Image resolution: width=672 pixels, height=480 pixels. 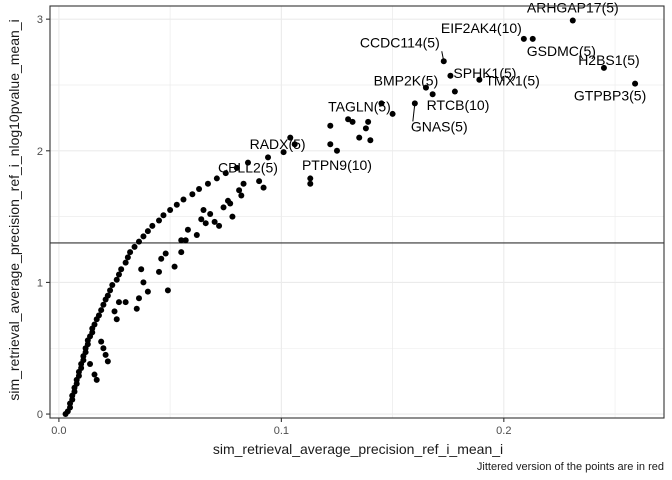 What do you see at coordinates (458, 105) in the screenshot?
I see `point-label: RTCB(10)` at bounding box center [458, 105].